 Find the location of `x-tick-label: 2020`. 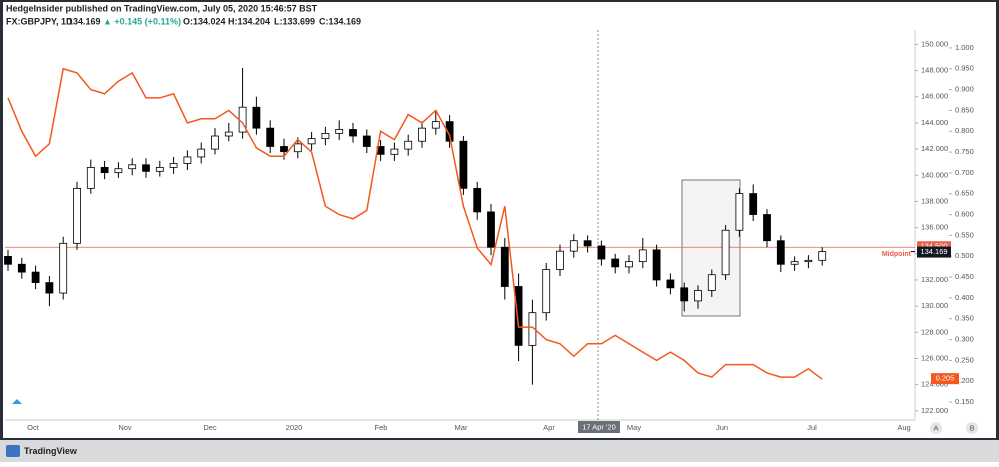

x-tick-label: 2020 is located at coordinates (294, 427).